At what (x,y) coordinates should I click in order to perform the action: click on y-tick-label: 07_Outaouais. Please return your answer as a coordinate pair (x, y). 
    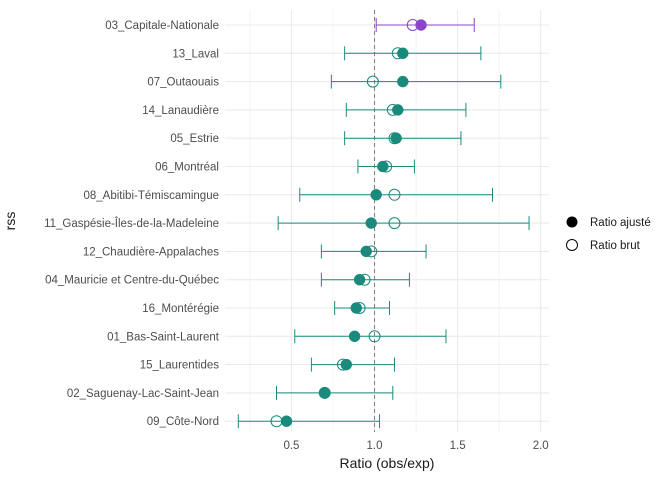
    Looking at the image, I should click on (183, 83).